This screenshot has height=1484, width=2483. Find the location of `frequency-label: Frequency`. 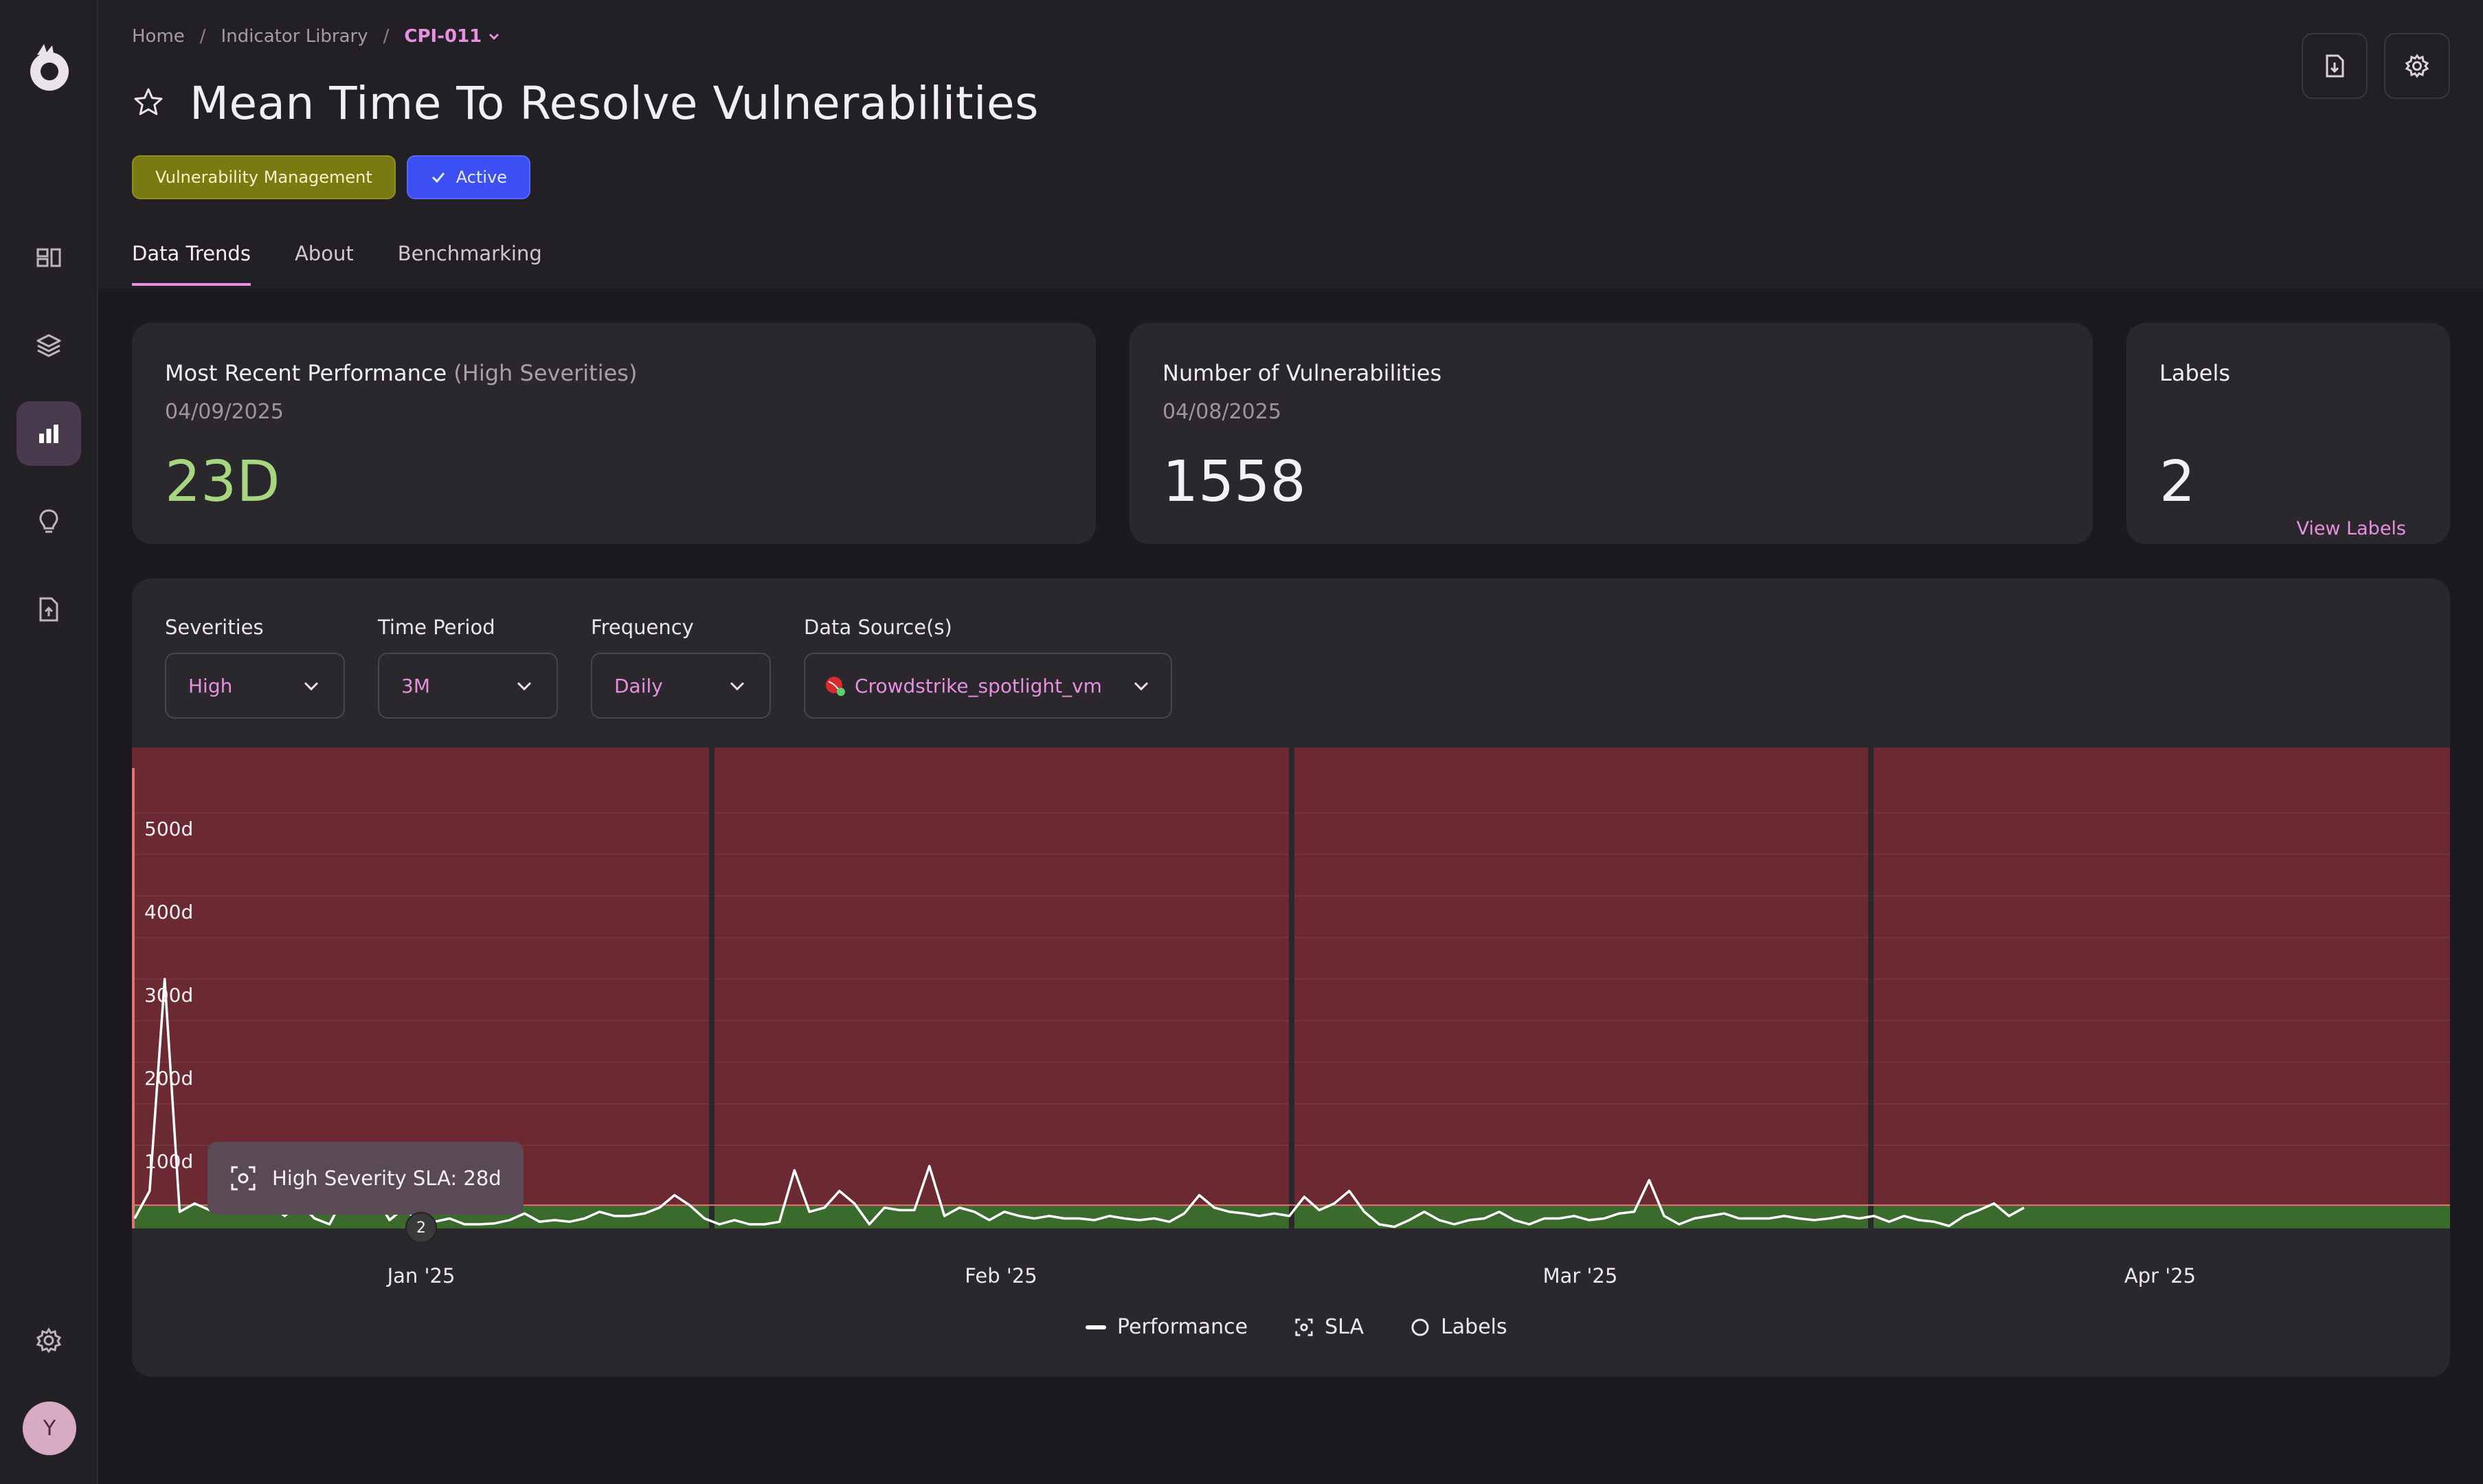

frequency-label: Frequency is located at coordinates (642, 627).